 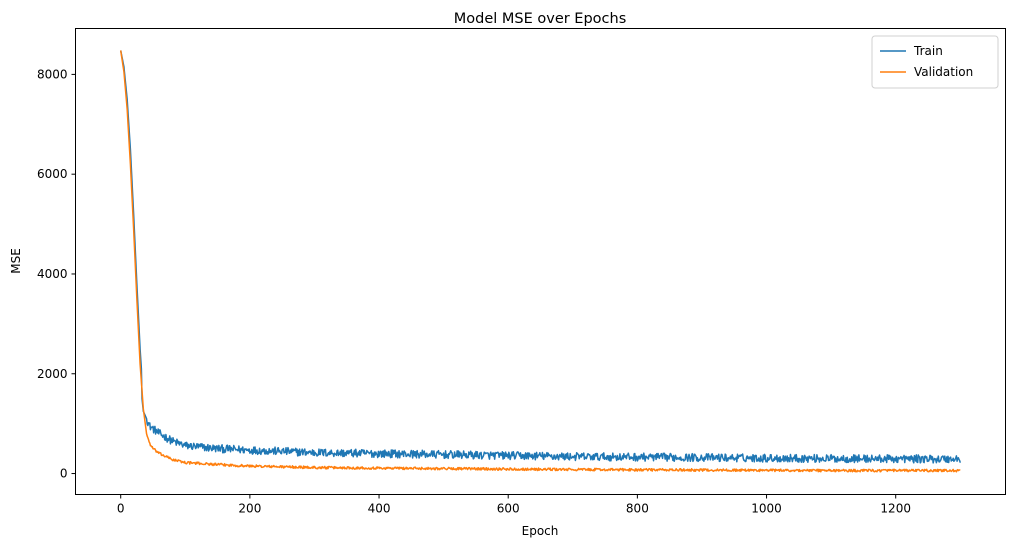 I want to click on x-tick-label: 1000, so click(x=766, y=509).